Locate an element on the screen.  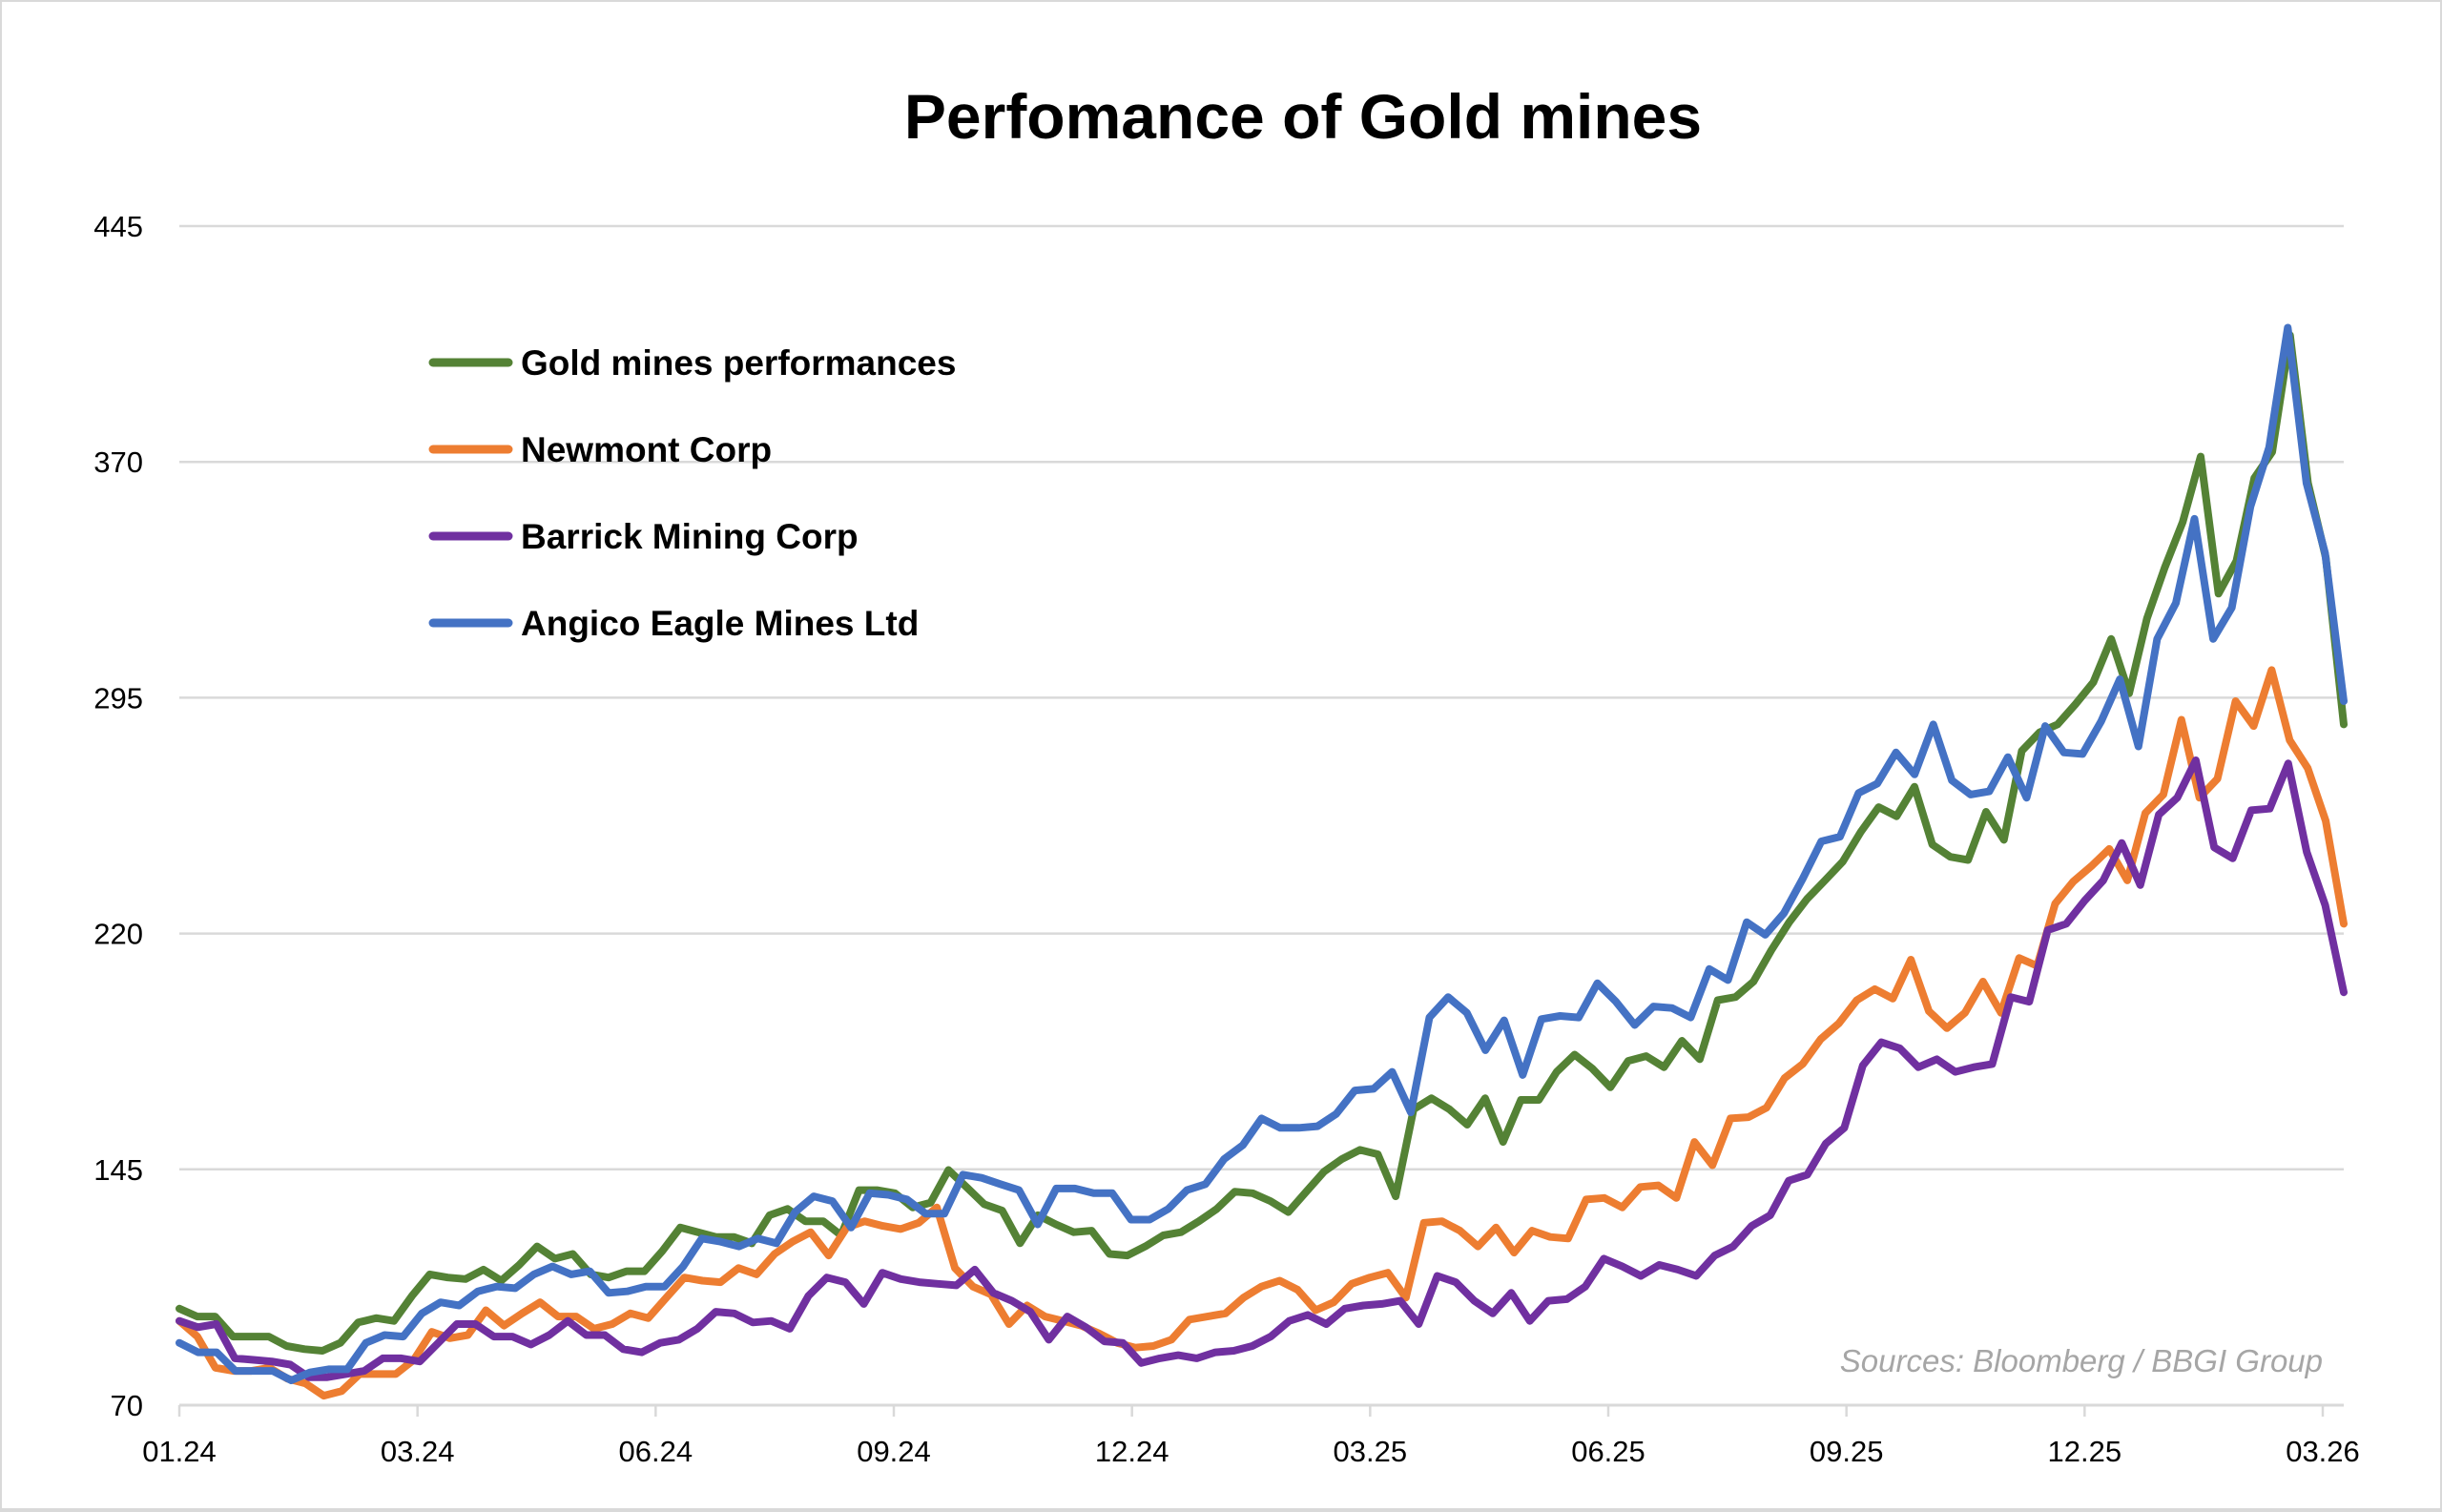
x-tick-label: 06.25 is located at coordinates (1608, 1451).